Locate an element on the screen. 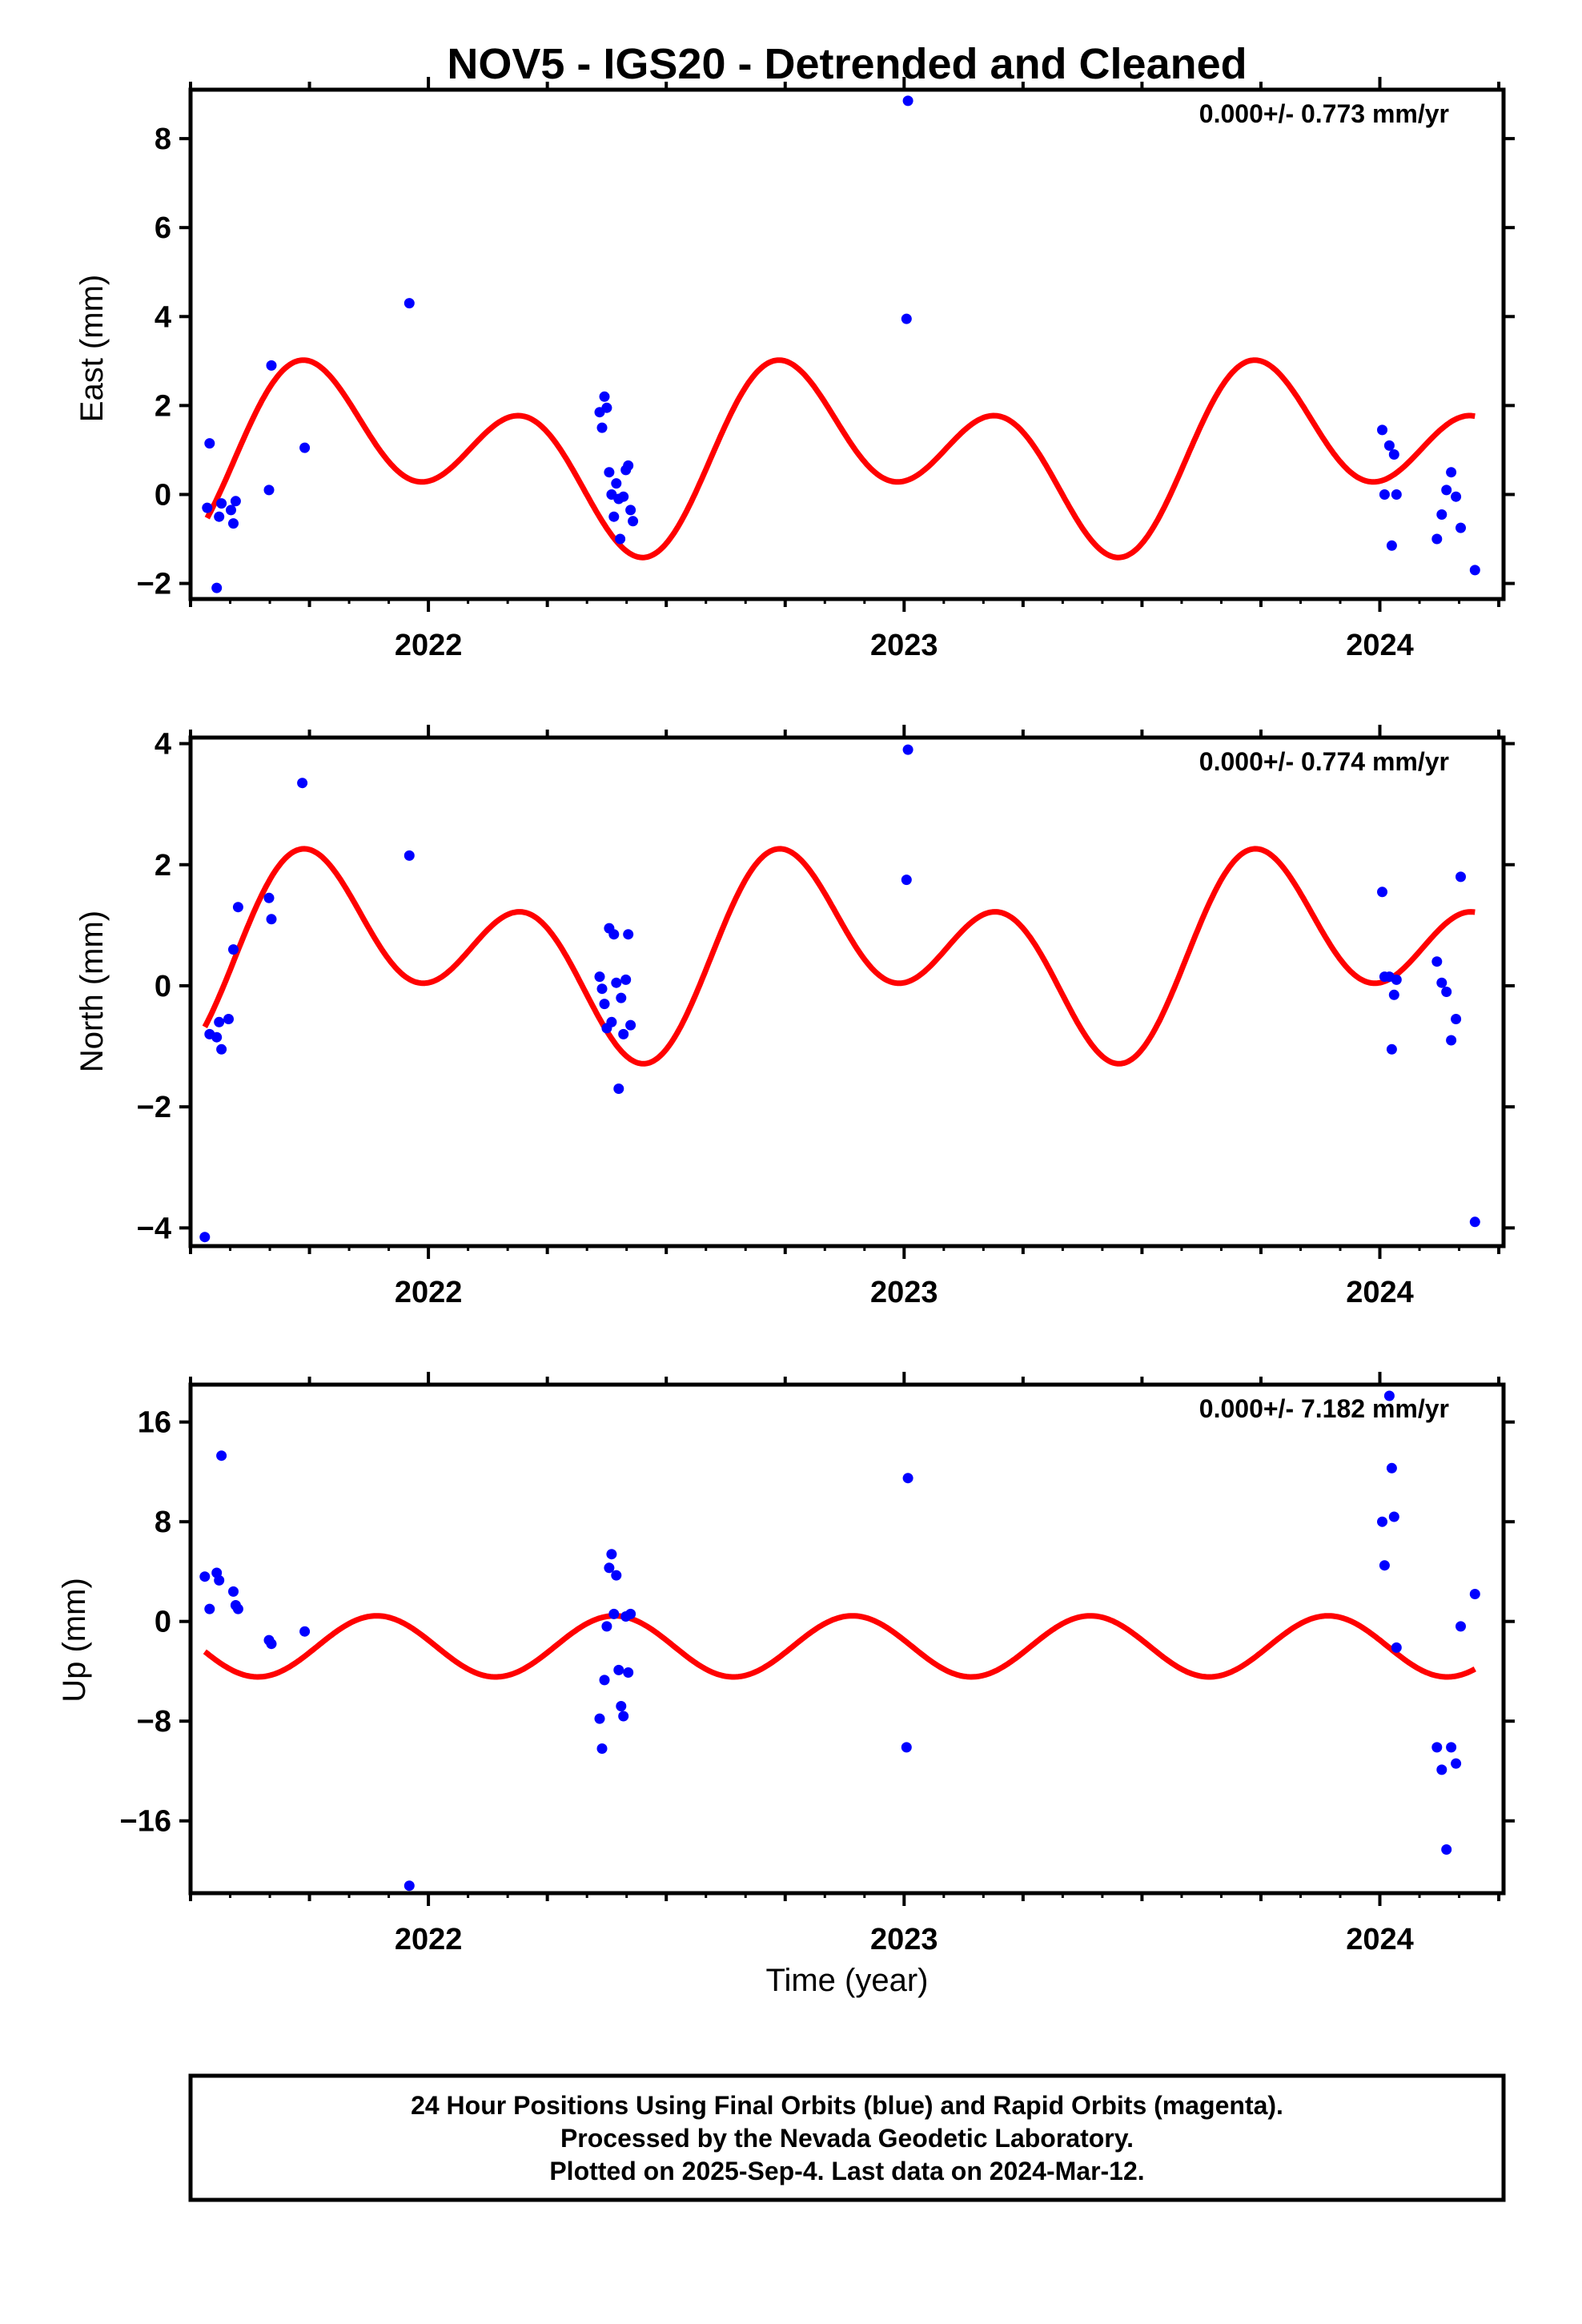 The image size is (1582, 2324). north-xtick-label: 2024 is located at coordinates (1380, 1292).